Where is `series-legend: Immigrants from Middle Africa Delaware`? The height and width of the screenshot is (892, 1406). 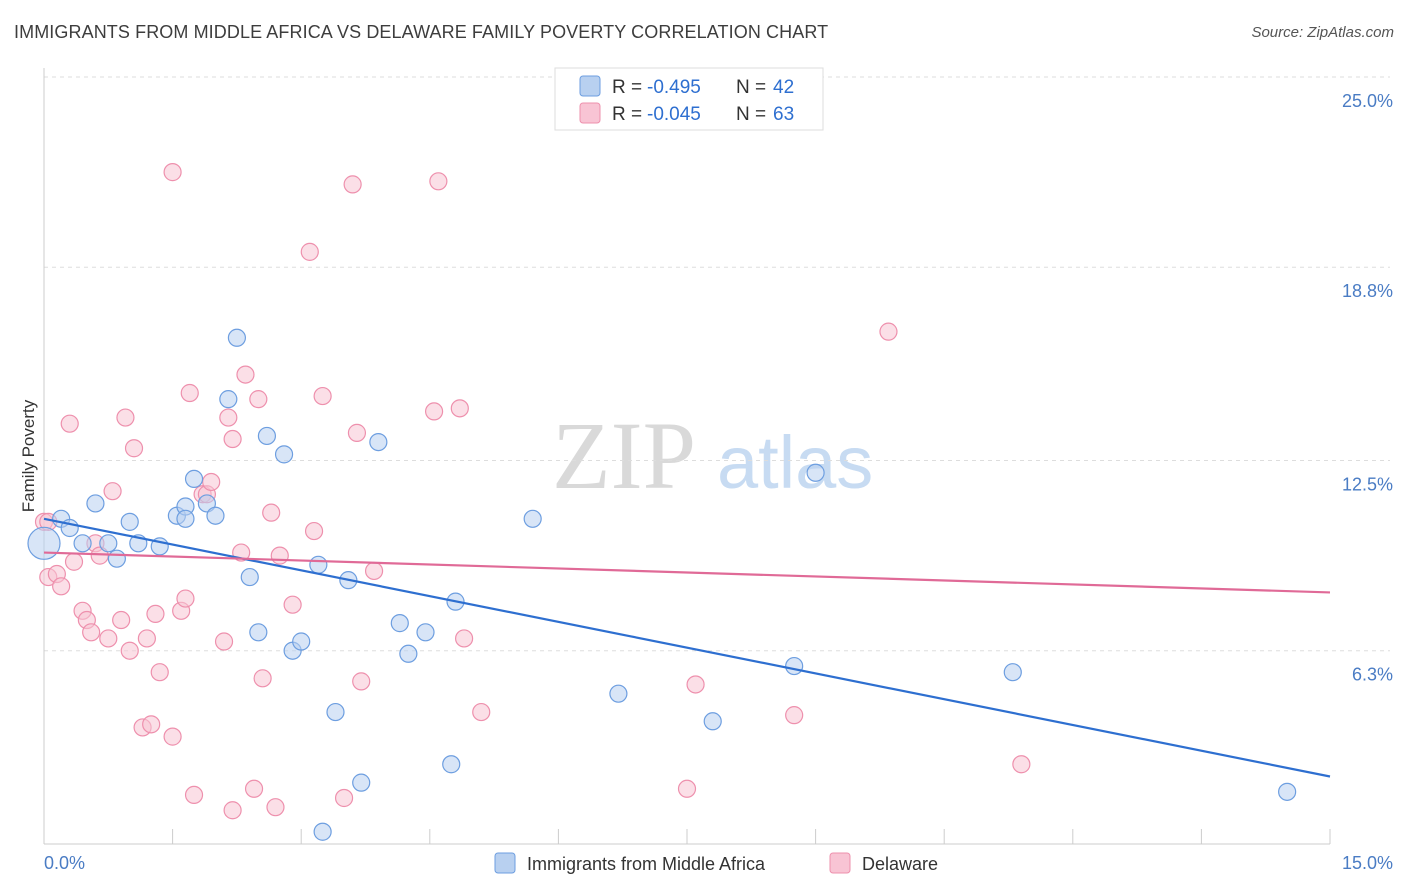 series-legend: Immigrants from Middle Africa Delaware is located at coordinates (716, 863).